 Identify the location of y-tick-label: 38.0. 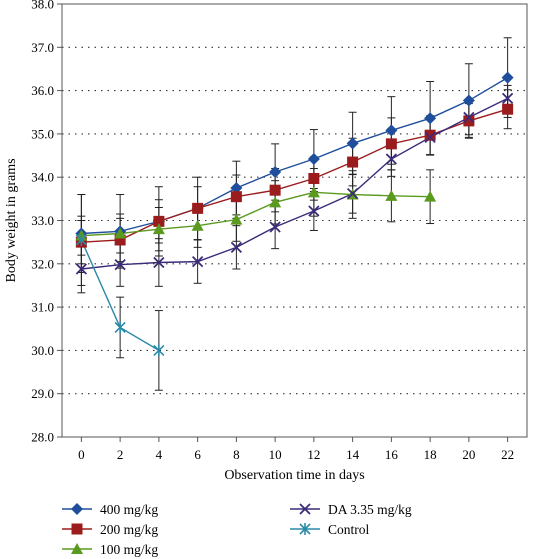
(42, 6).